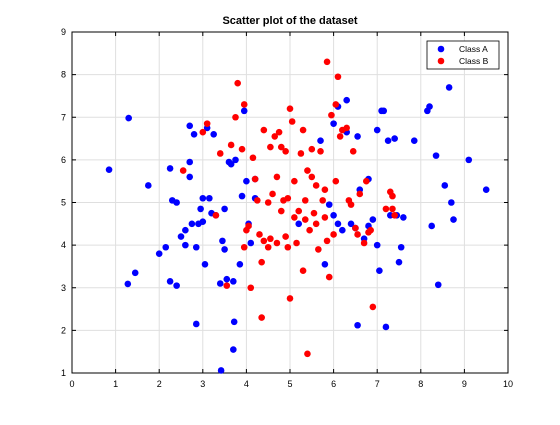 The image size is (560, 425). I want to click on x-tick-label: 3, so click(202, 384).